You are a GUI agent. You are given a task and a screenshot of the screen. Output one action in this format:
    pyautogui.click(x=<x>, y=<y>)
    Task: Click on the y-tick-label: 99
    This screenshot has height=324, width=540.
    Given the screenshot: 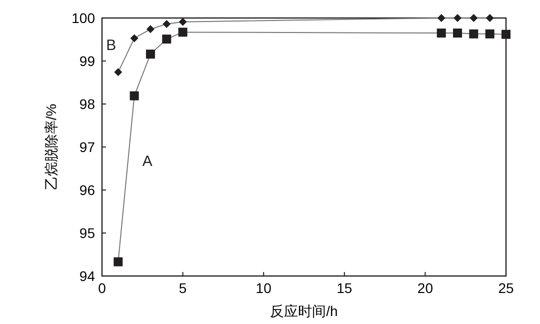 What is the action you would take?
    pyautogui.click(x=87, y=61)
    